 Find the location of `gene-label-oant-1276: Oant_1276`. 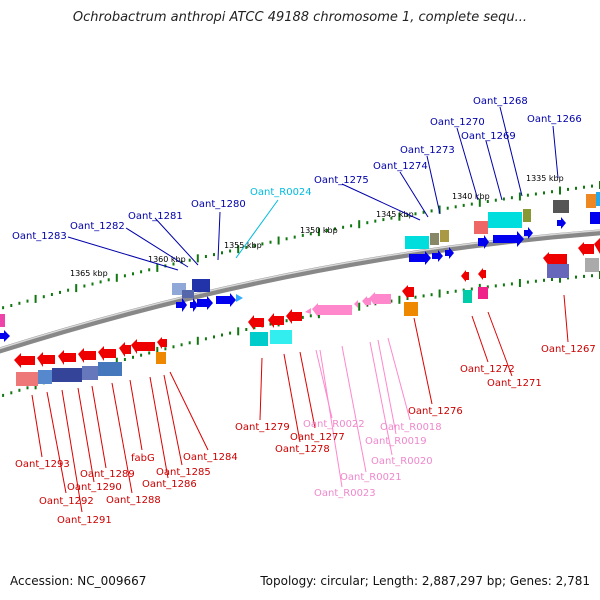

gene-label-oant-1276: Oant_1276 is located at coordinates (435, 411).